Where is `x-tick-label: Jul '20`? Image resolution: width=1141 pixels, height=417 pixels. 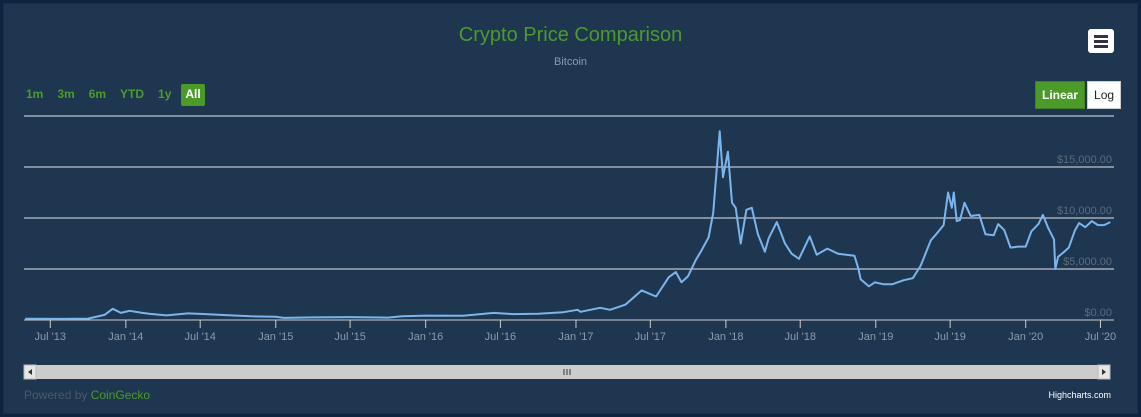
x-tick-label: Jul '20 is located at coordinates (1100, 337).